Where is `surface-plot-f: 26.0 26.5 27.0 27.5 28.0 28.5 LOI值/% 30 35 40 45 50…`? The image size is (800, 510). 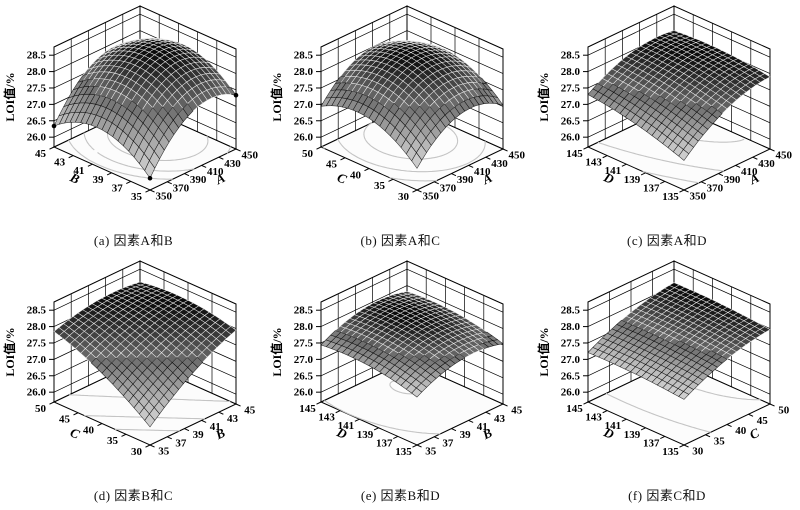
surface-plot-f: 26.0 26.5 27.0 27.5 28.0 28.5 LOI值/% 30 35 40 45 50… is located at coordinates (663, 359).